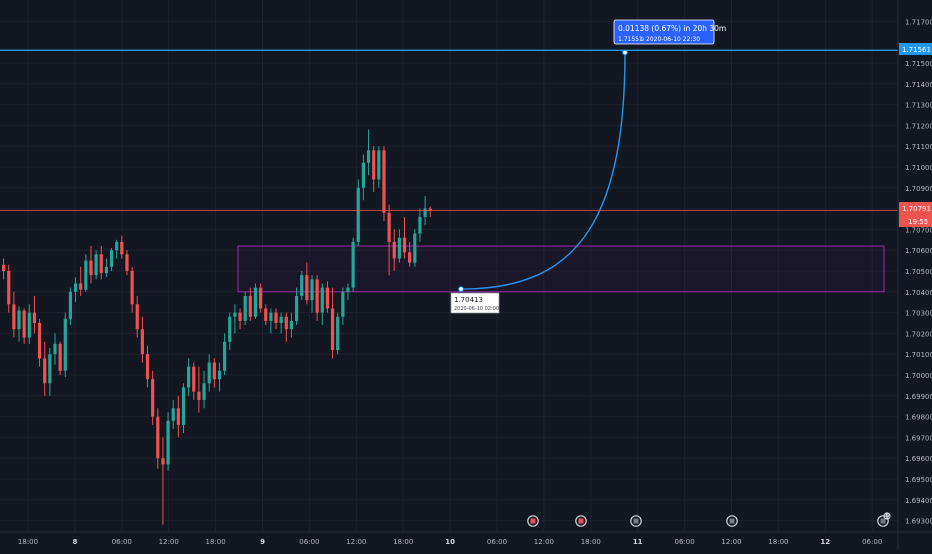  Describe the element at coordinates (918, 397) in the screenshot. I see `price-tick-label: 1.69900` at that location.